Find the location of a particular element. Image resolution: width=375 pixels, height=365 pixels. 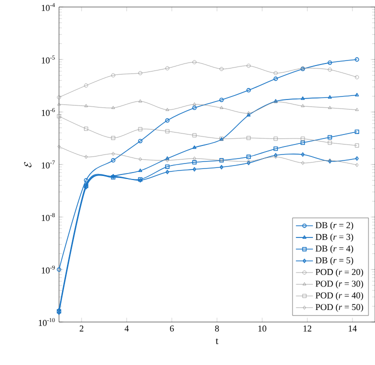

x-tick-label: 4 is located at coordinates (126, 329).